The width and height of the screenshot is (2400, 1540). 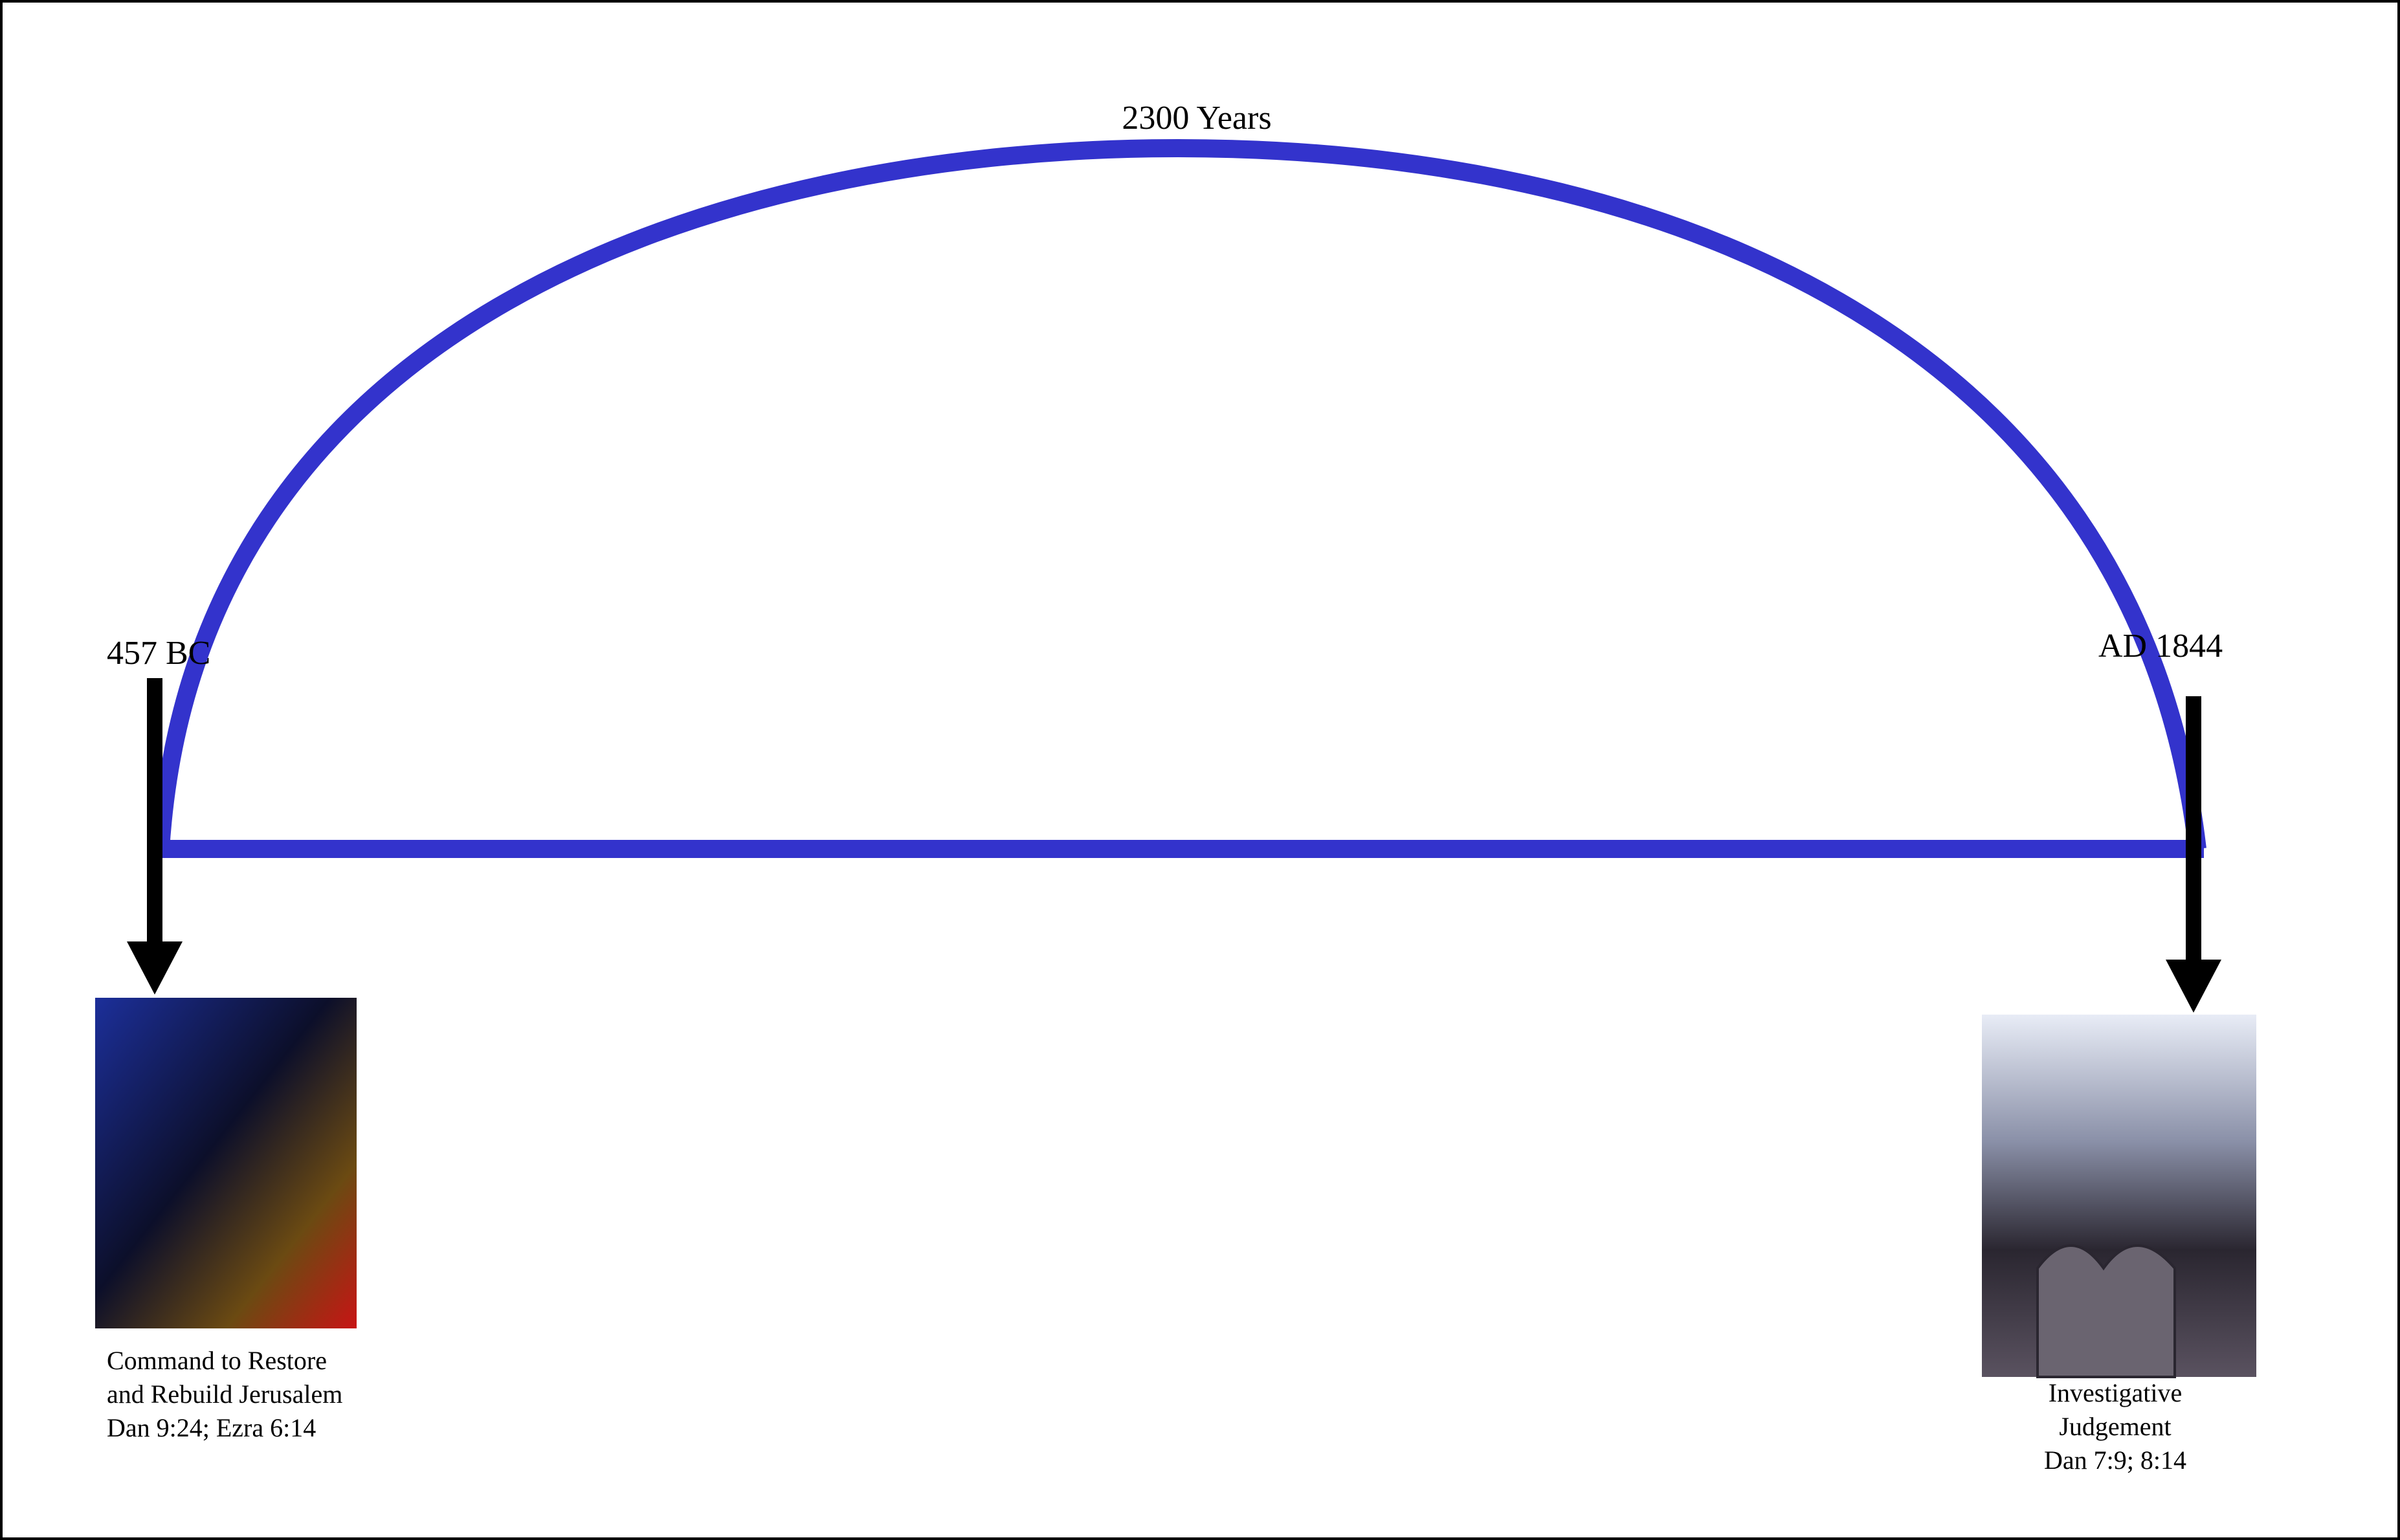 What do you see at coordinates (2106, 1311) in the screenshot?
I see `tablets` at bounding box center [2106, 1311].